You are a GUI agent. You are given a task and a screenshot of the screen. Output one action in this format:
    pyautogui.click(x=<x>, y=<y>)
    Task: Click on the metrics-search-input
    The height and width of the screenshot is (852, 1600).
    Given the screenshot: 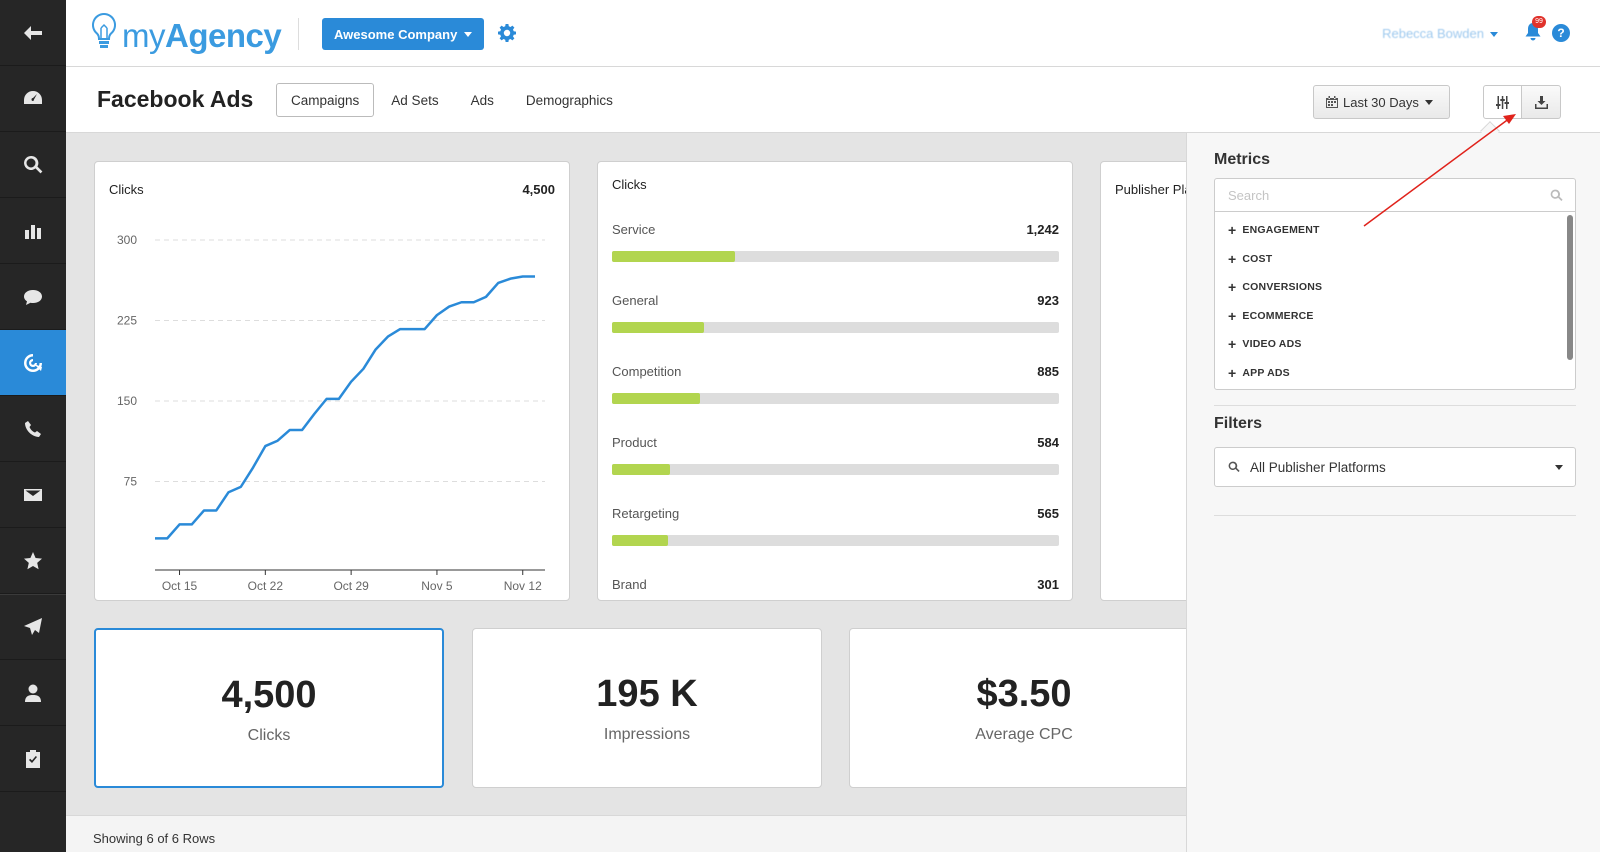 What is the action you would take?
    pyautogui.click(x=1395, y=195)
    